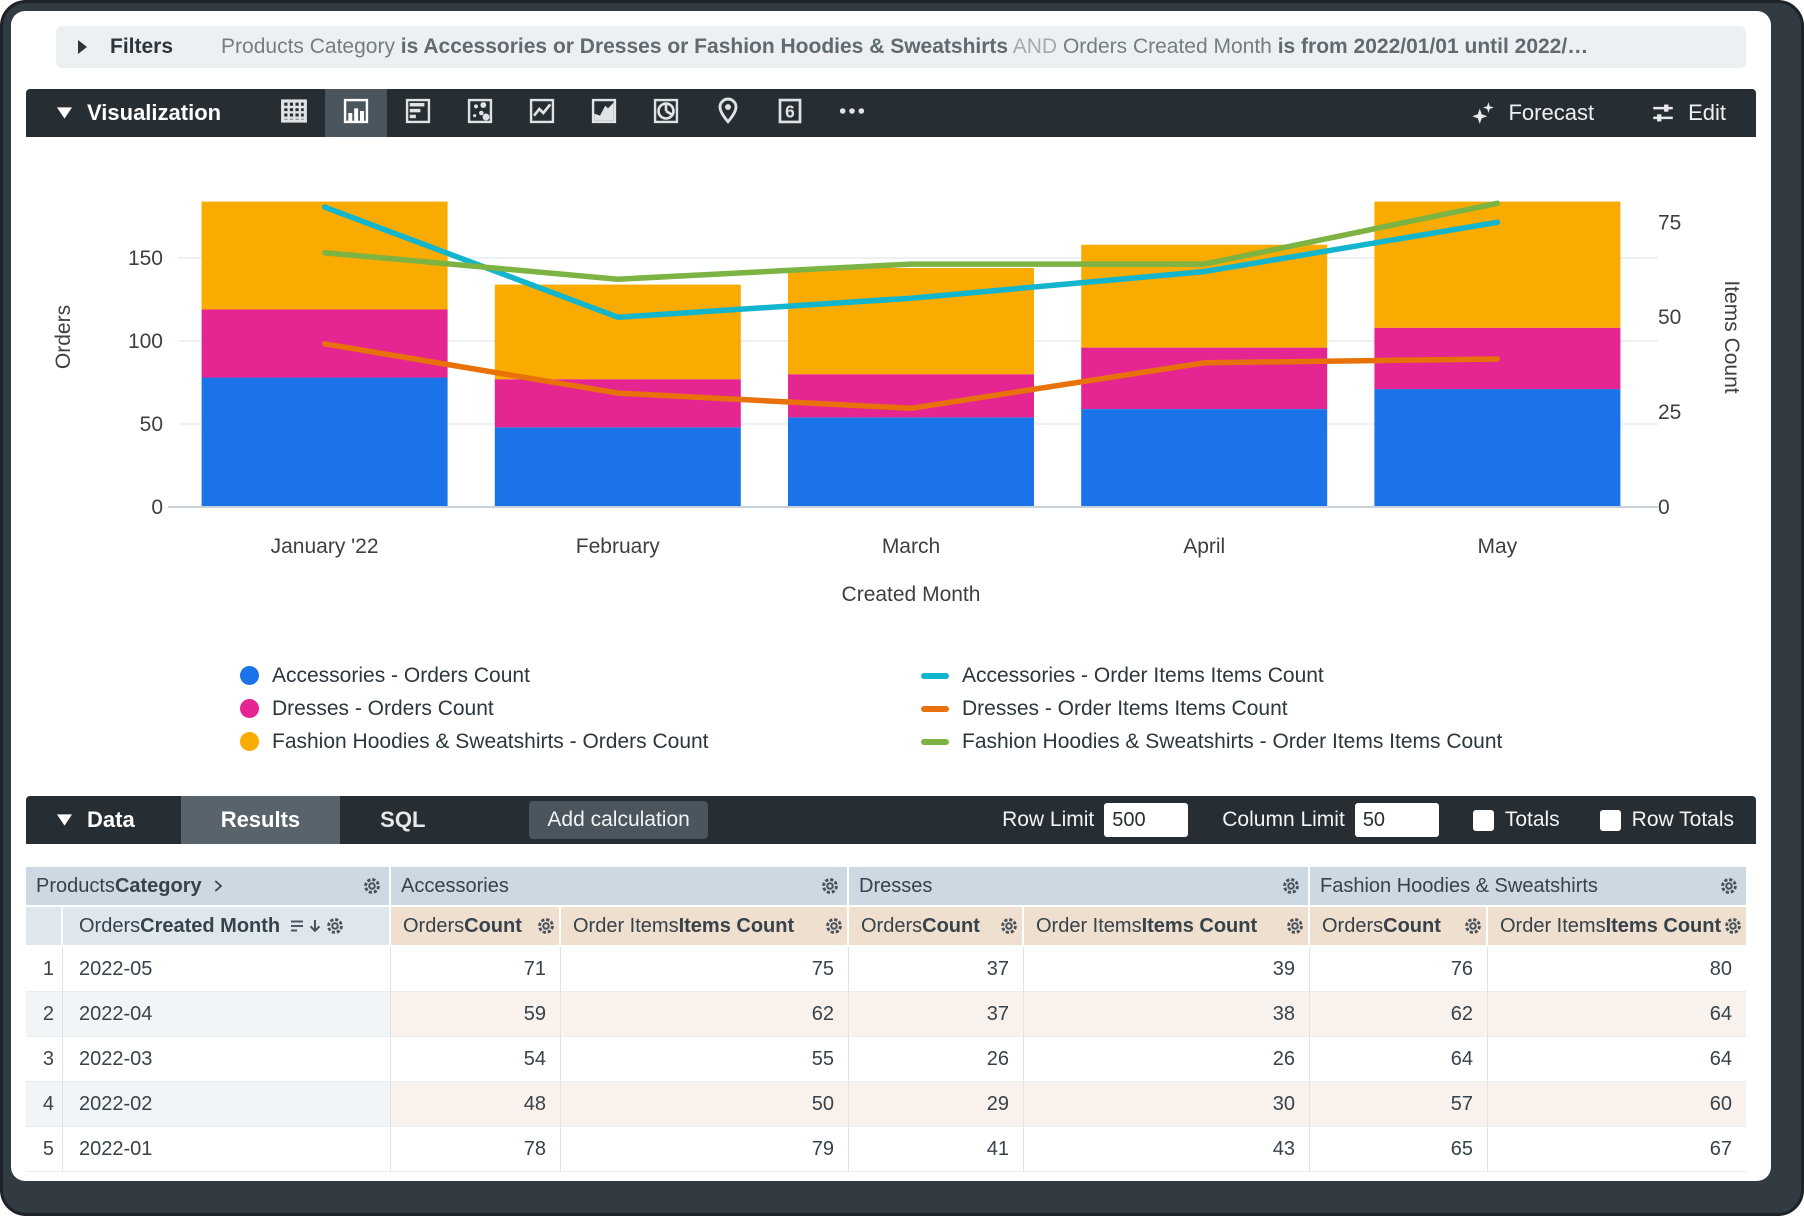 This screenshot has width=1804, height=1216. Describe the element at coordinates (474, 675) in the screenshot. I see `legend-item: Accessories - Orders Count` at that location.